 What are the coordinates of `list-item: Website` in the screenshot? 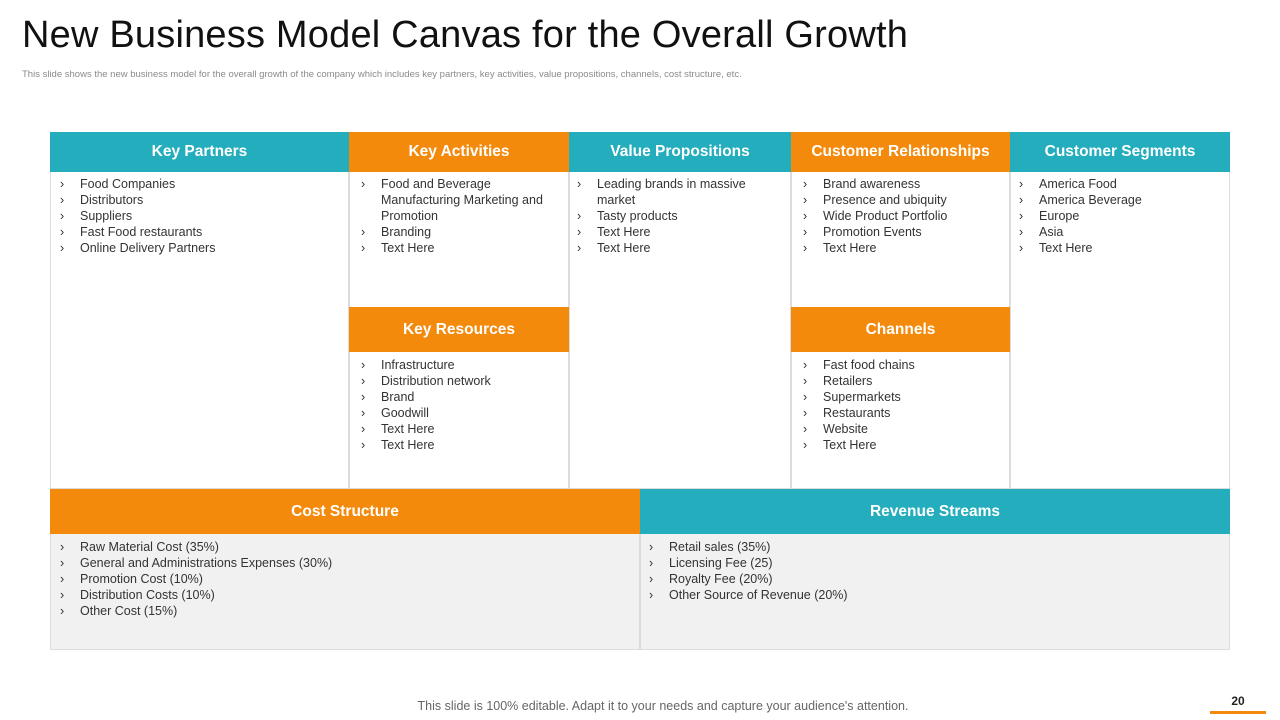 It's located at (903, 429).